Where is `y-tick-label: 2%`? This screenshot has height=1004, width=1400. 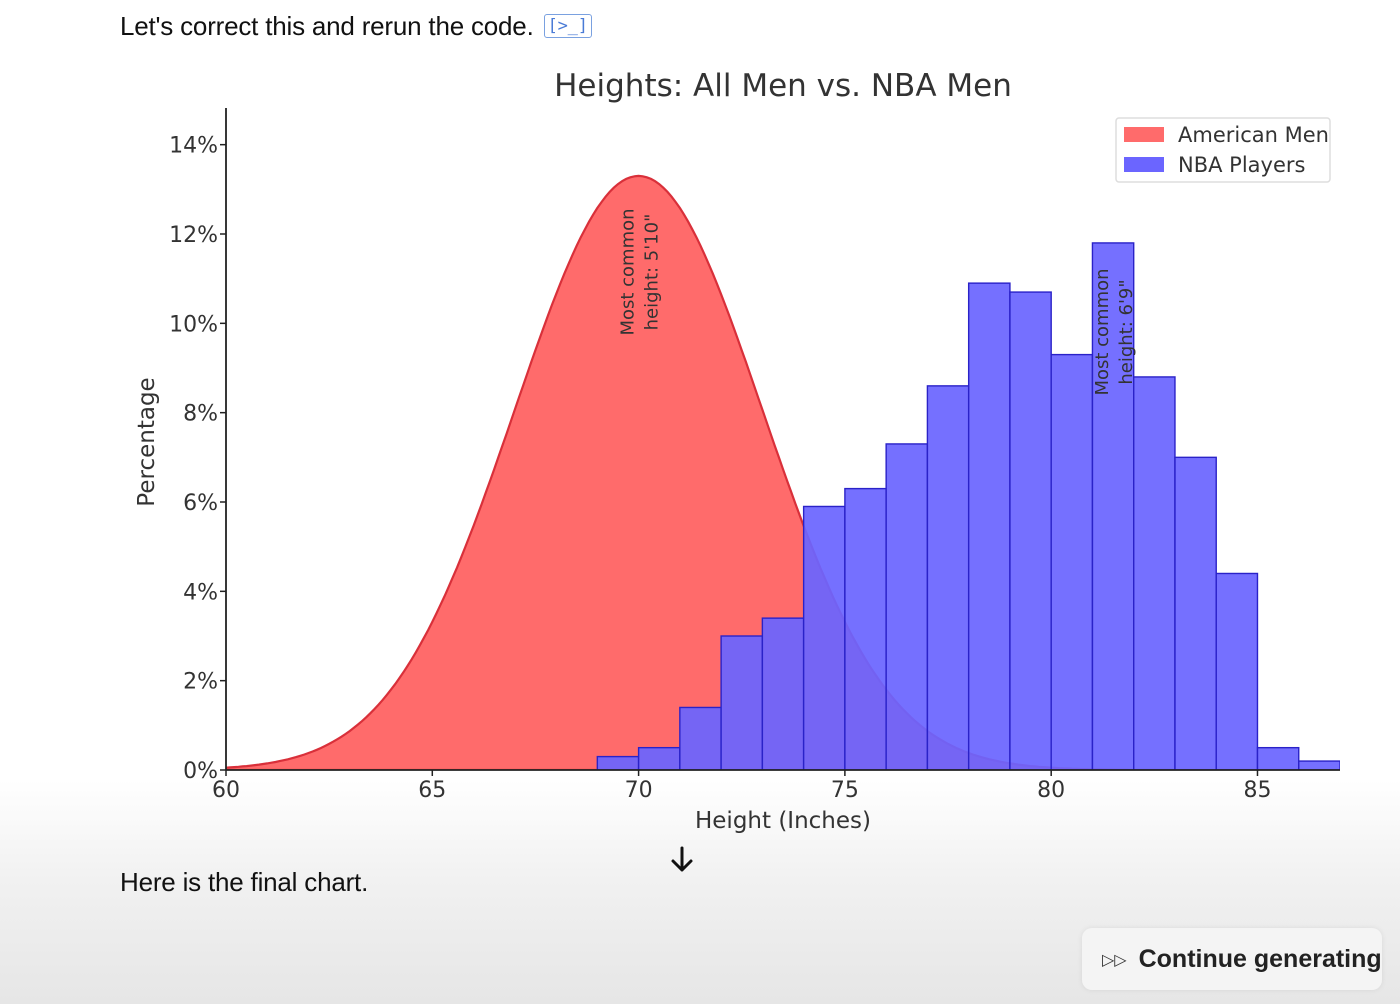
y-tick-label: 2% is located at coordinates (200, 682).